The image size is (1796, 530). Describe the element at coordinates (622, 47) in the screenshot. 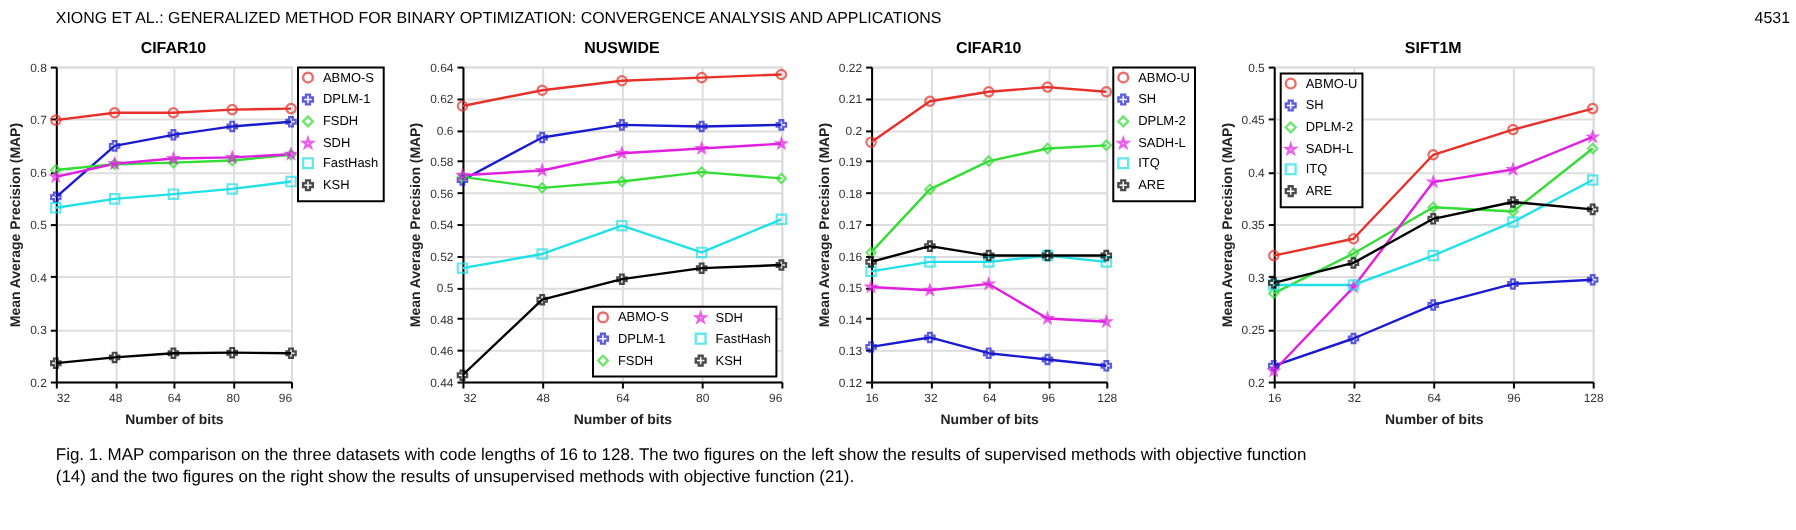

I see `chart-title: NUSWIDE` at that location.